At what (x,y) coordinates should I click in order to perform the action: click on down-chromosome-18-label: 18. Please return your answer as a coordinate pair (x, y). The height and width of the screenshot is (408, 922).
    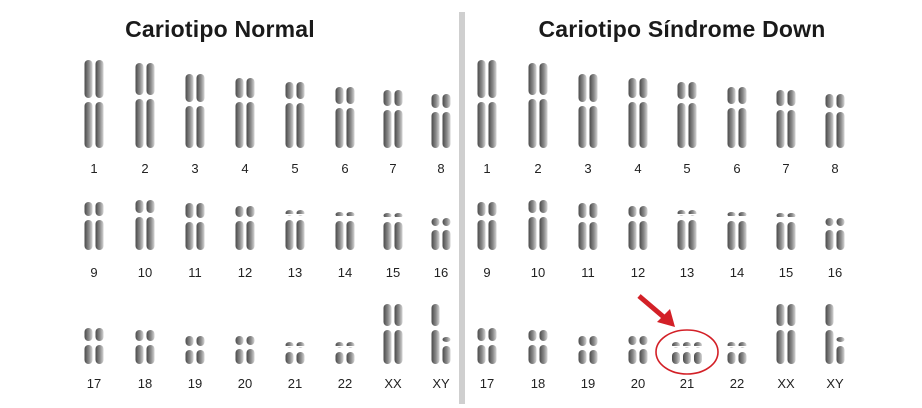
    Looking at the image, I should click on (538, 383).